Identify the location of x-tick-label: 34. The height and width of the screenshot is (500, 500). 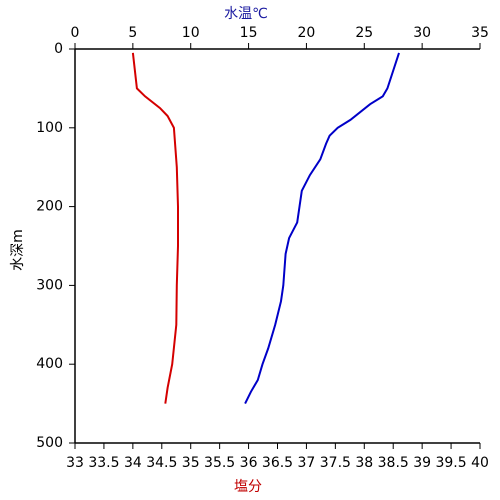
(133, 463).